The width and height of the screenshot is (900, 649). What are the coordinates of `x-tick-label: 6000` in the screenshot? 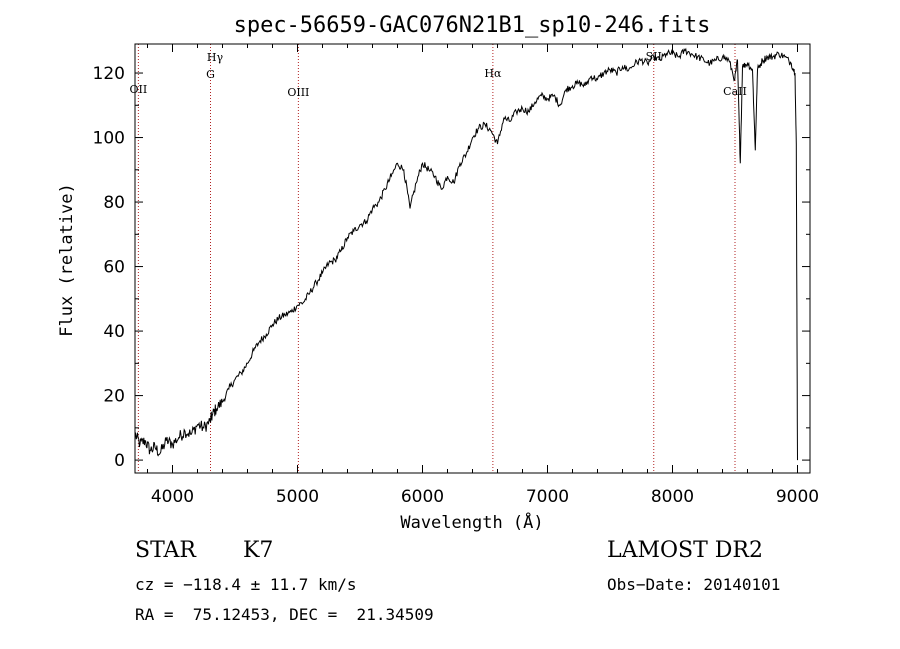 It's located at (422, 497).